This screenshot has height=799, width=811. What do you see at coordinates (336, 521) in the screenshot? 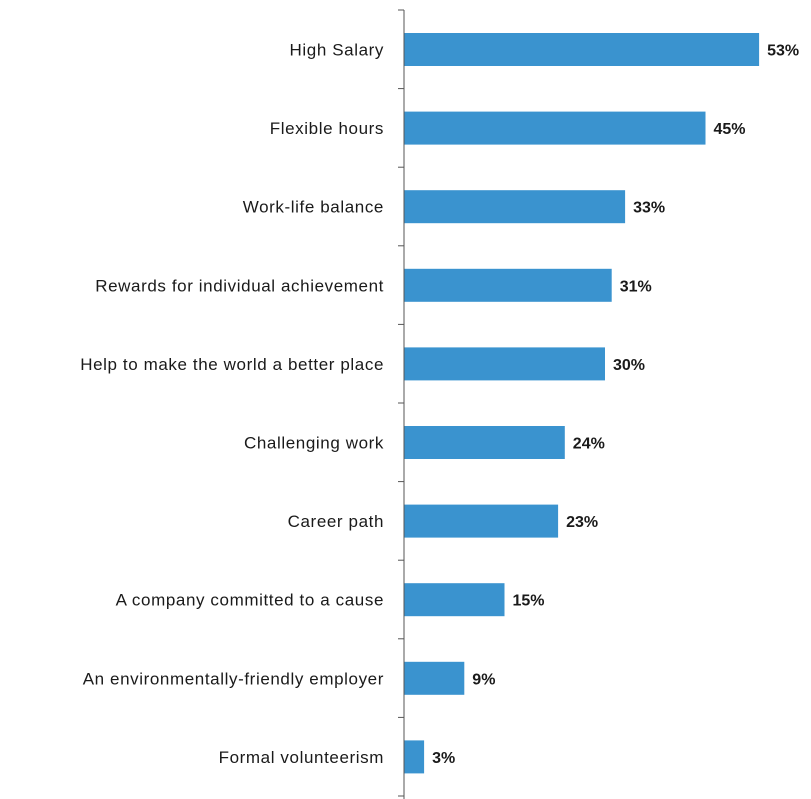
I see `category-label: Career path` at bounding box center [336, 521].